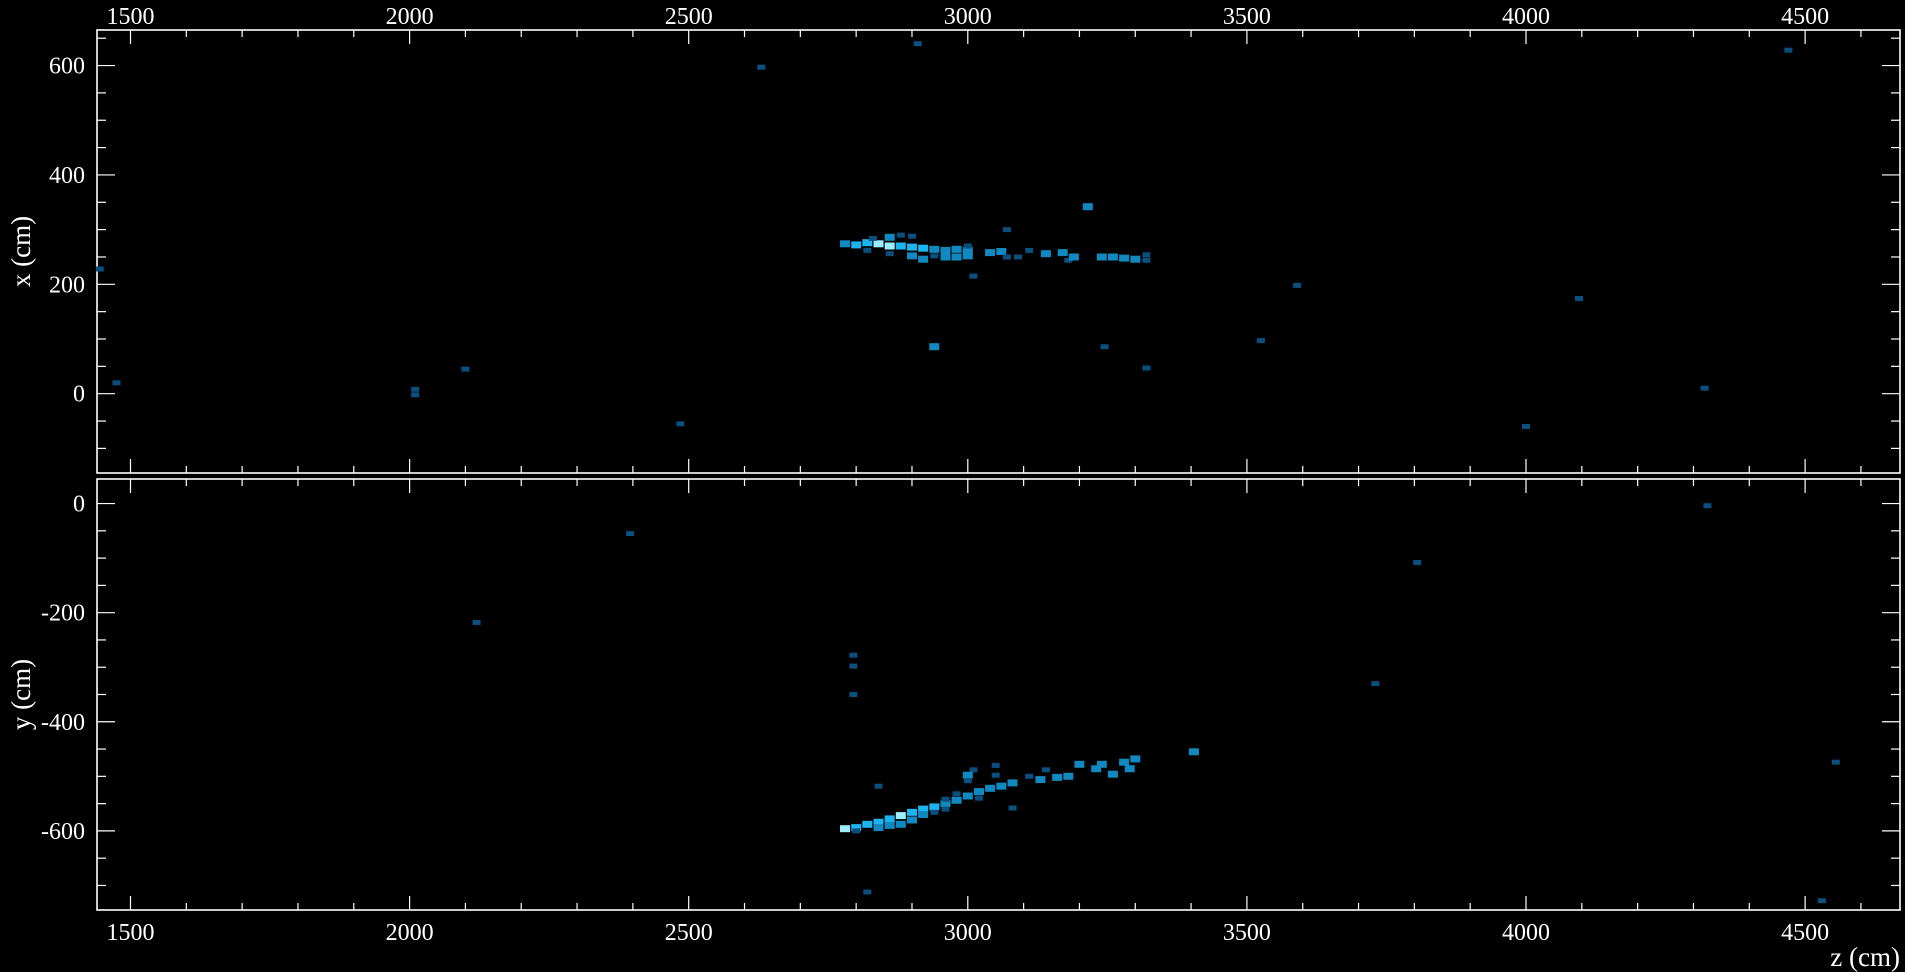 This screenshot has height=972, width=1905. Describe the element at coordinates (1526, 17) in the screenshot. I see `x-tick-label: 4000` at that location.